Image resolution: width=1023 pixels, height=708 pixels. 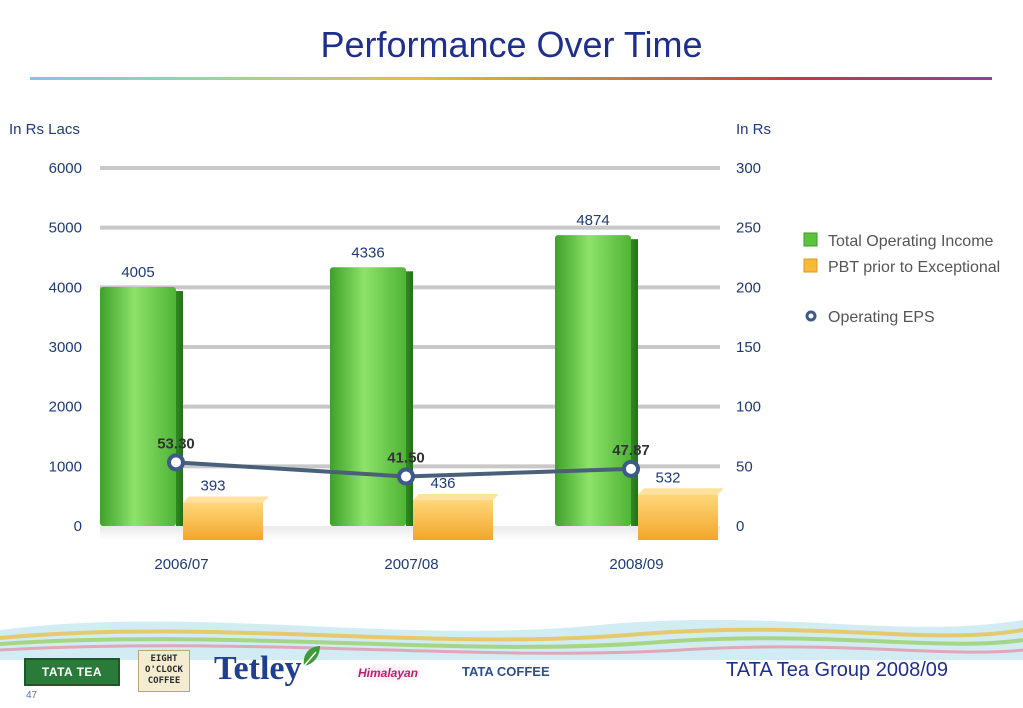 What do you see at coordinates (164, 671) in the screenshot?
I see `eight-oclock-logo: EIGHT O'CLOCK COFFEE` at bounding box center [164, 671].